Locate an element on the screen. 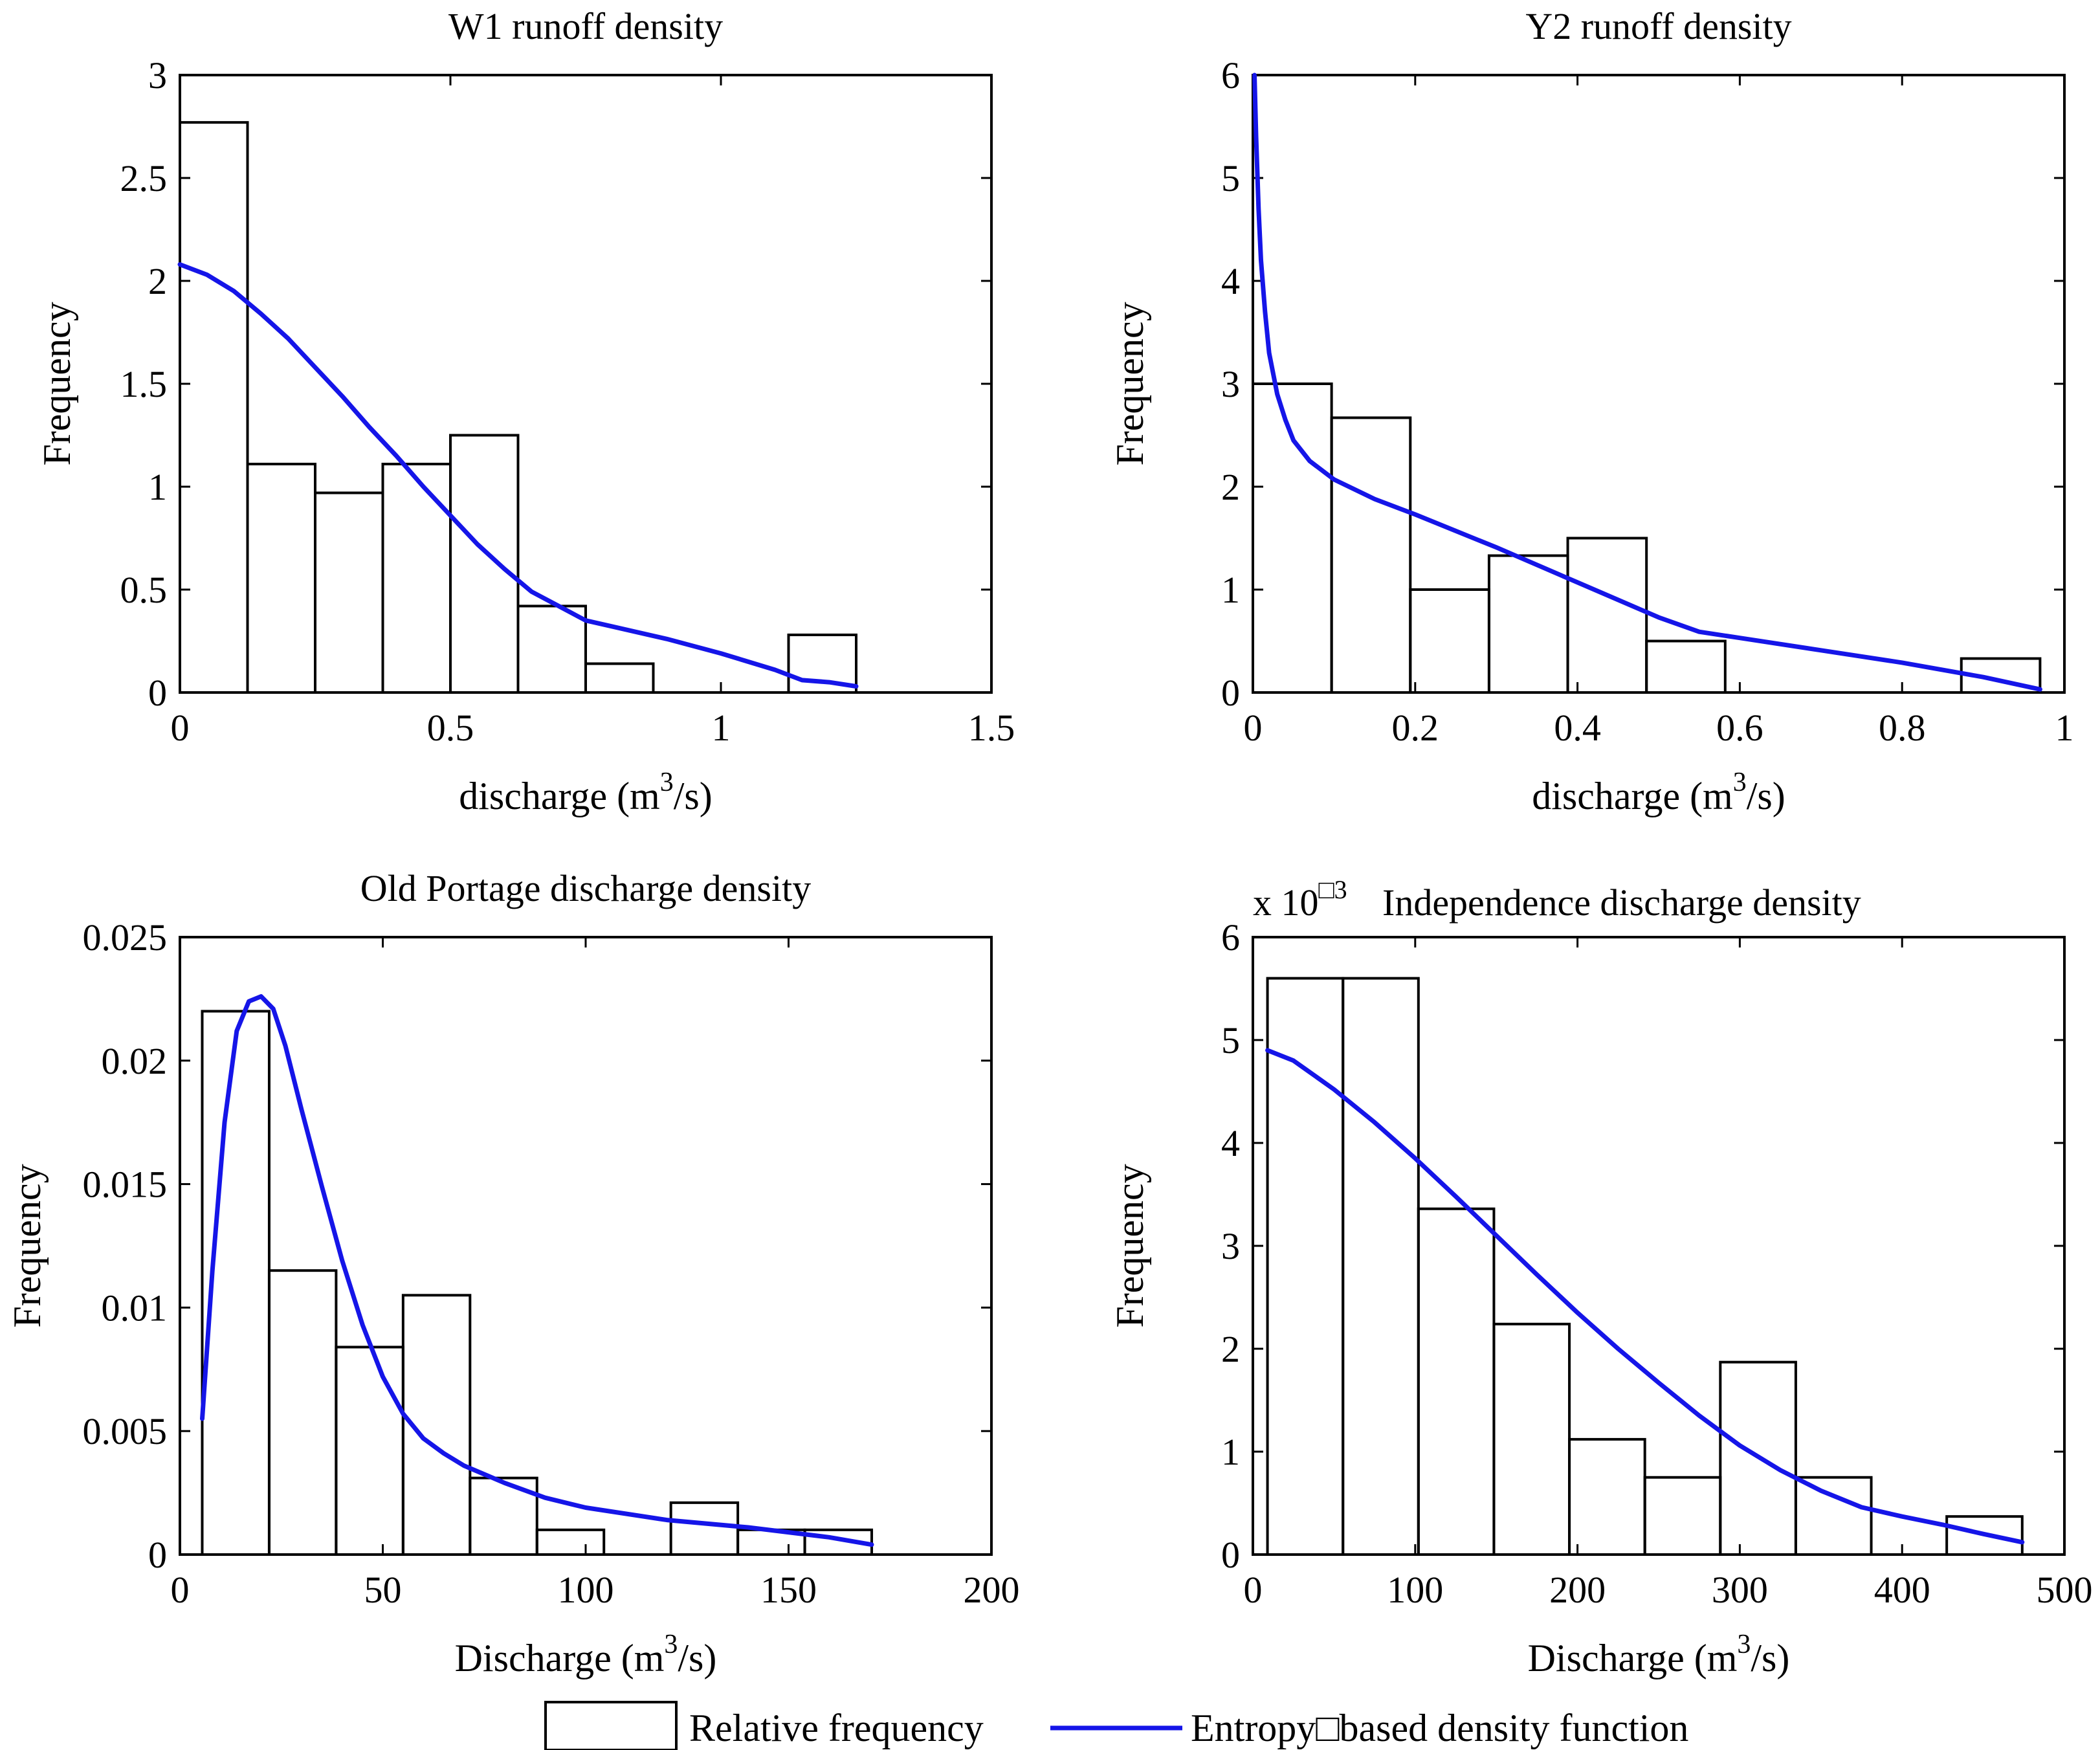 Image resolution: width=2100 pixels, height=1750 pixels. x-tick-label: 0.6 is located at coordinates (1739, 728).